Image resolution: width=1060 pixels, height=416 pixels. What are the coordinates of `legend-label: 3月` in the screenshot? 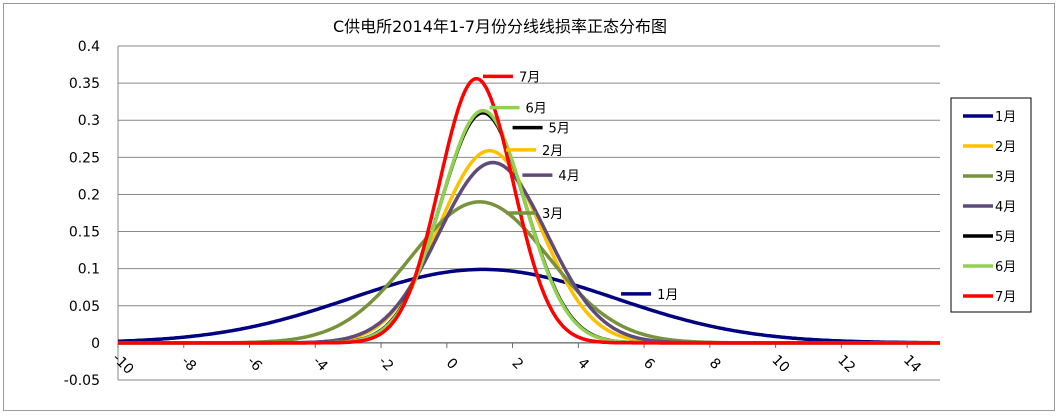 It's located at (1005, 177).